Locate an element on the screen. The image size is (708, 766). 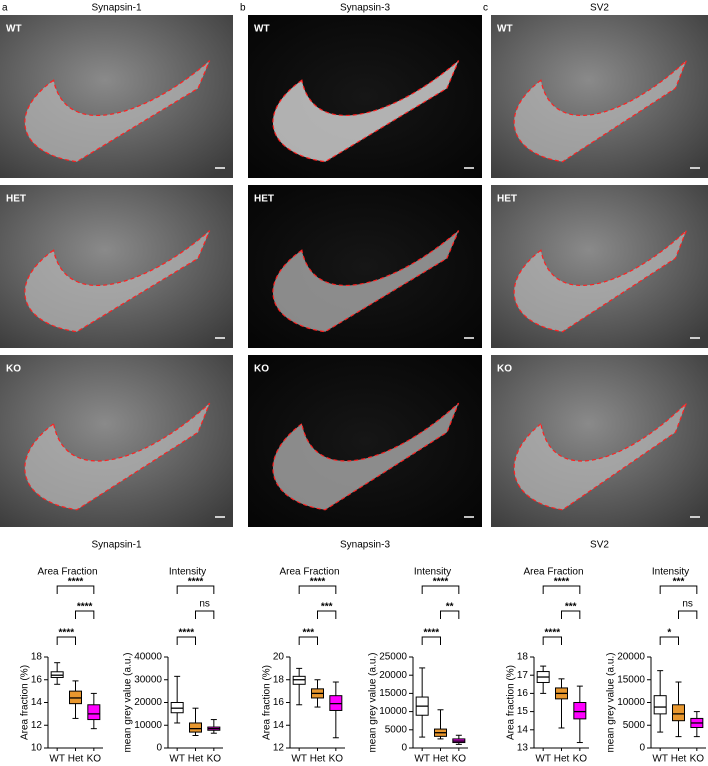
y-tick-label: 10 is located at coordinates (37, 748).